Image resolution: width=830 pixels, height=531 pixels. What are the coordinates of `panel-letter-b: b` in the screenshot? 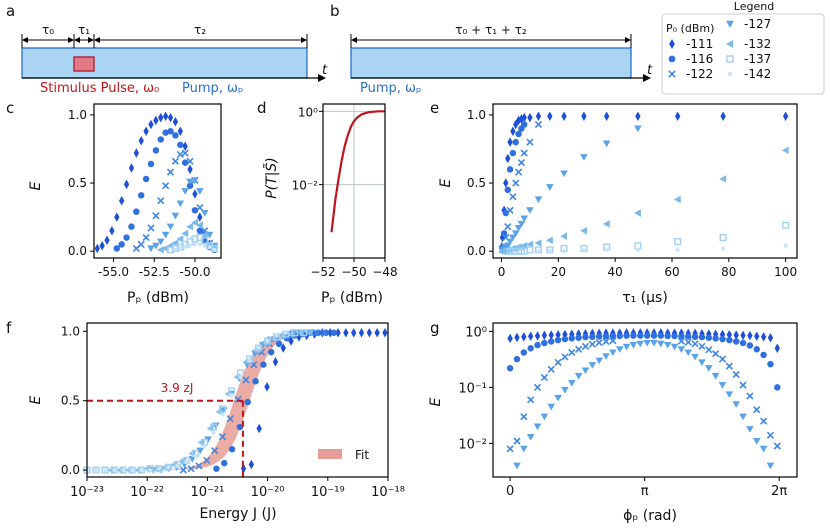 It's located at (335, 11).